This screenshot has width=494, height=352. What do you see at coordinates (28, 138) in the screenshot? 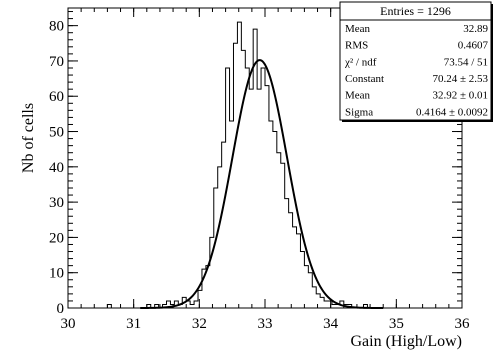
I see `y-axis-label: Nb of cells` at bounding box center [28, 138].